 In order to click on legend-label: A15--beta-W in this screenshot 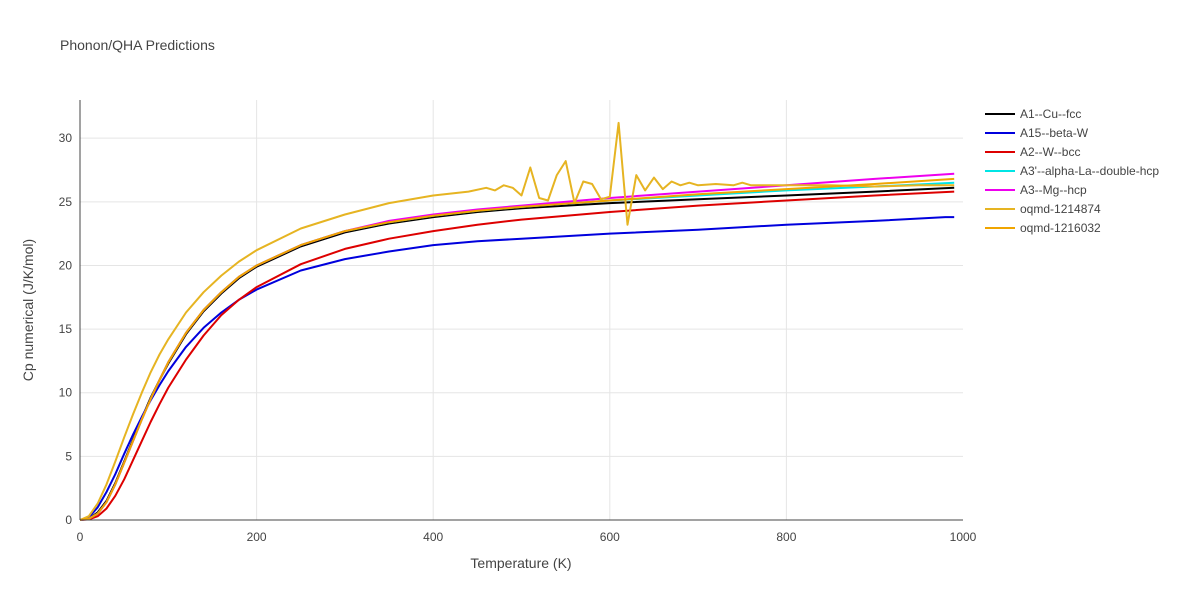, I will do `click(1054, 133)`.